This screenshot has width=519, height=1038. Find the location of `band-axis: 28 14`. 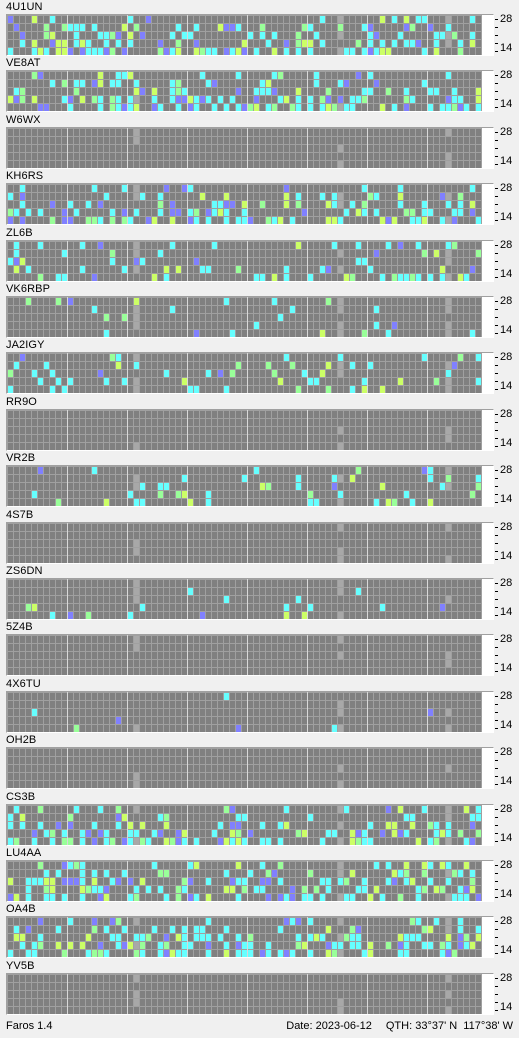

band-axis: 28 14 is located at coordinates (507, 204).